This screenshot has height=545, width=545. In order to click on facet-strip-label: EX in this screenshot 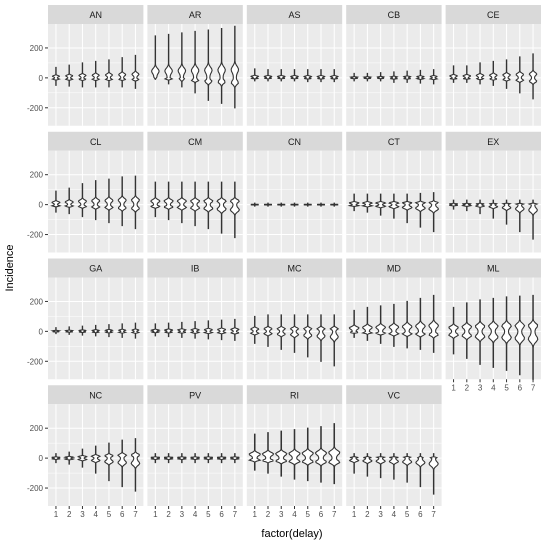, I will do `click(493, 142)`.